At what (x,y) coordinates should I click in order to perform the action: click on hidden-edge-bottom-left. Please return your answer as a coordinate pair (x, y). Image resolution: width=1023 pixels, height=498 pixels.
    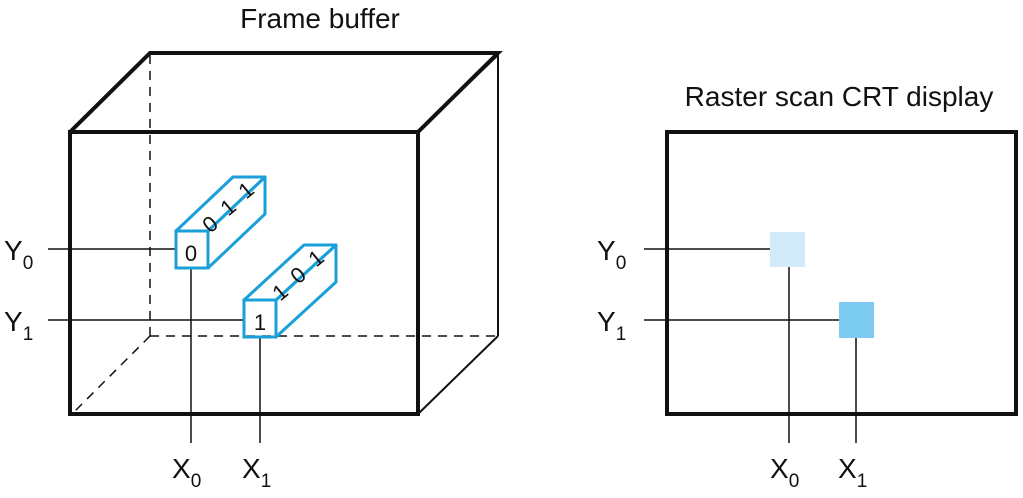
    Looking at the image, I should click on (111, 375).